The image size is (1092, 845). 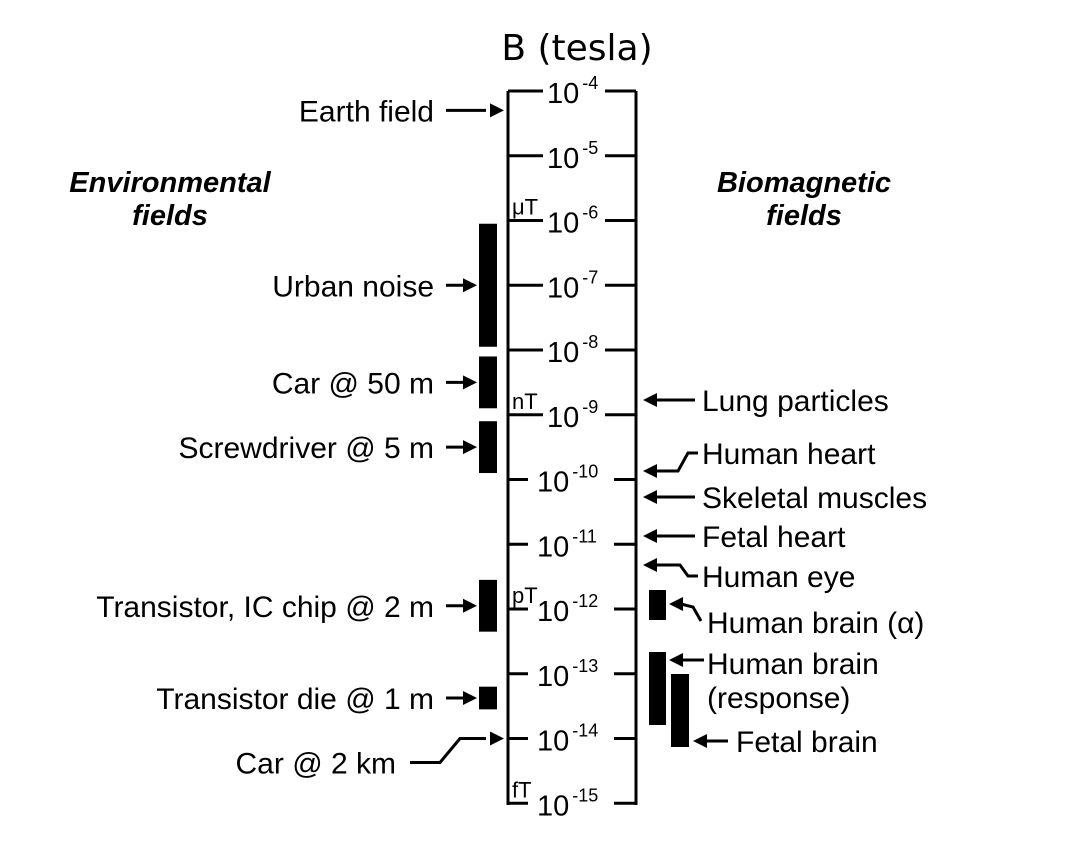 What do you see at coordinates (778, 577) in the screenshot?
I see `human-eye-label: Human eye` at bounding box center [778, 577].